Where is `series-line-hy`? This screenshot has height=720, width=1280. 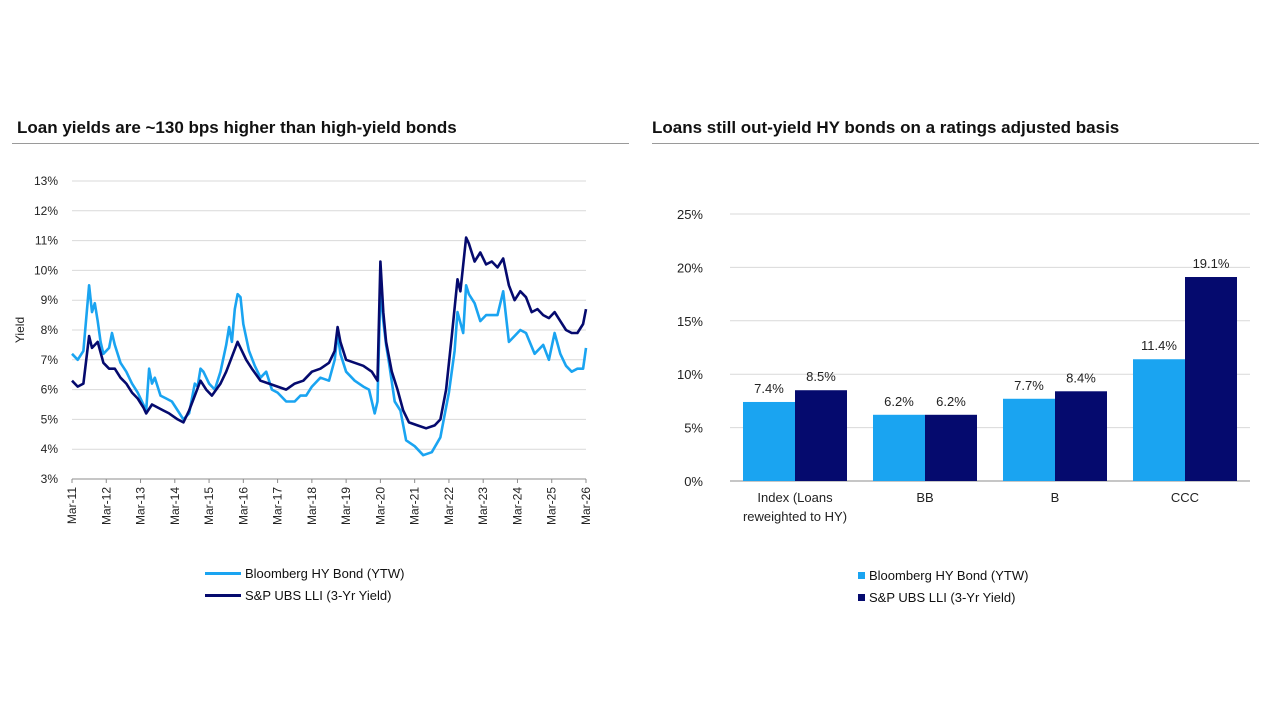
series-line-hy is located at coordinates (329, 370).